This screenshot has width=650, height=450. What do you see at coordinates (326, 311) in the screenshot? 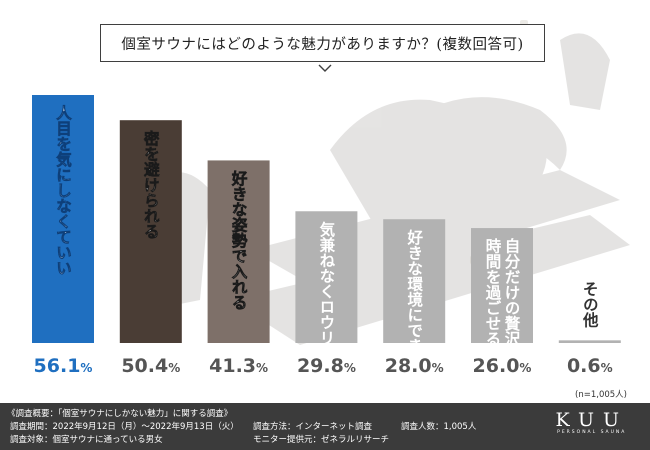
I see `category-label-4: 気兼ねなくロウリュができる` at bounding box center [326, 311].